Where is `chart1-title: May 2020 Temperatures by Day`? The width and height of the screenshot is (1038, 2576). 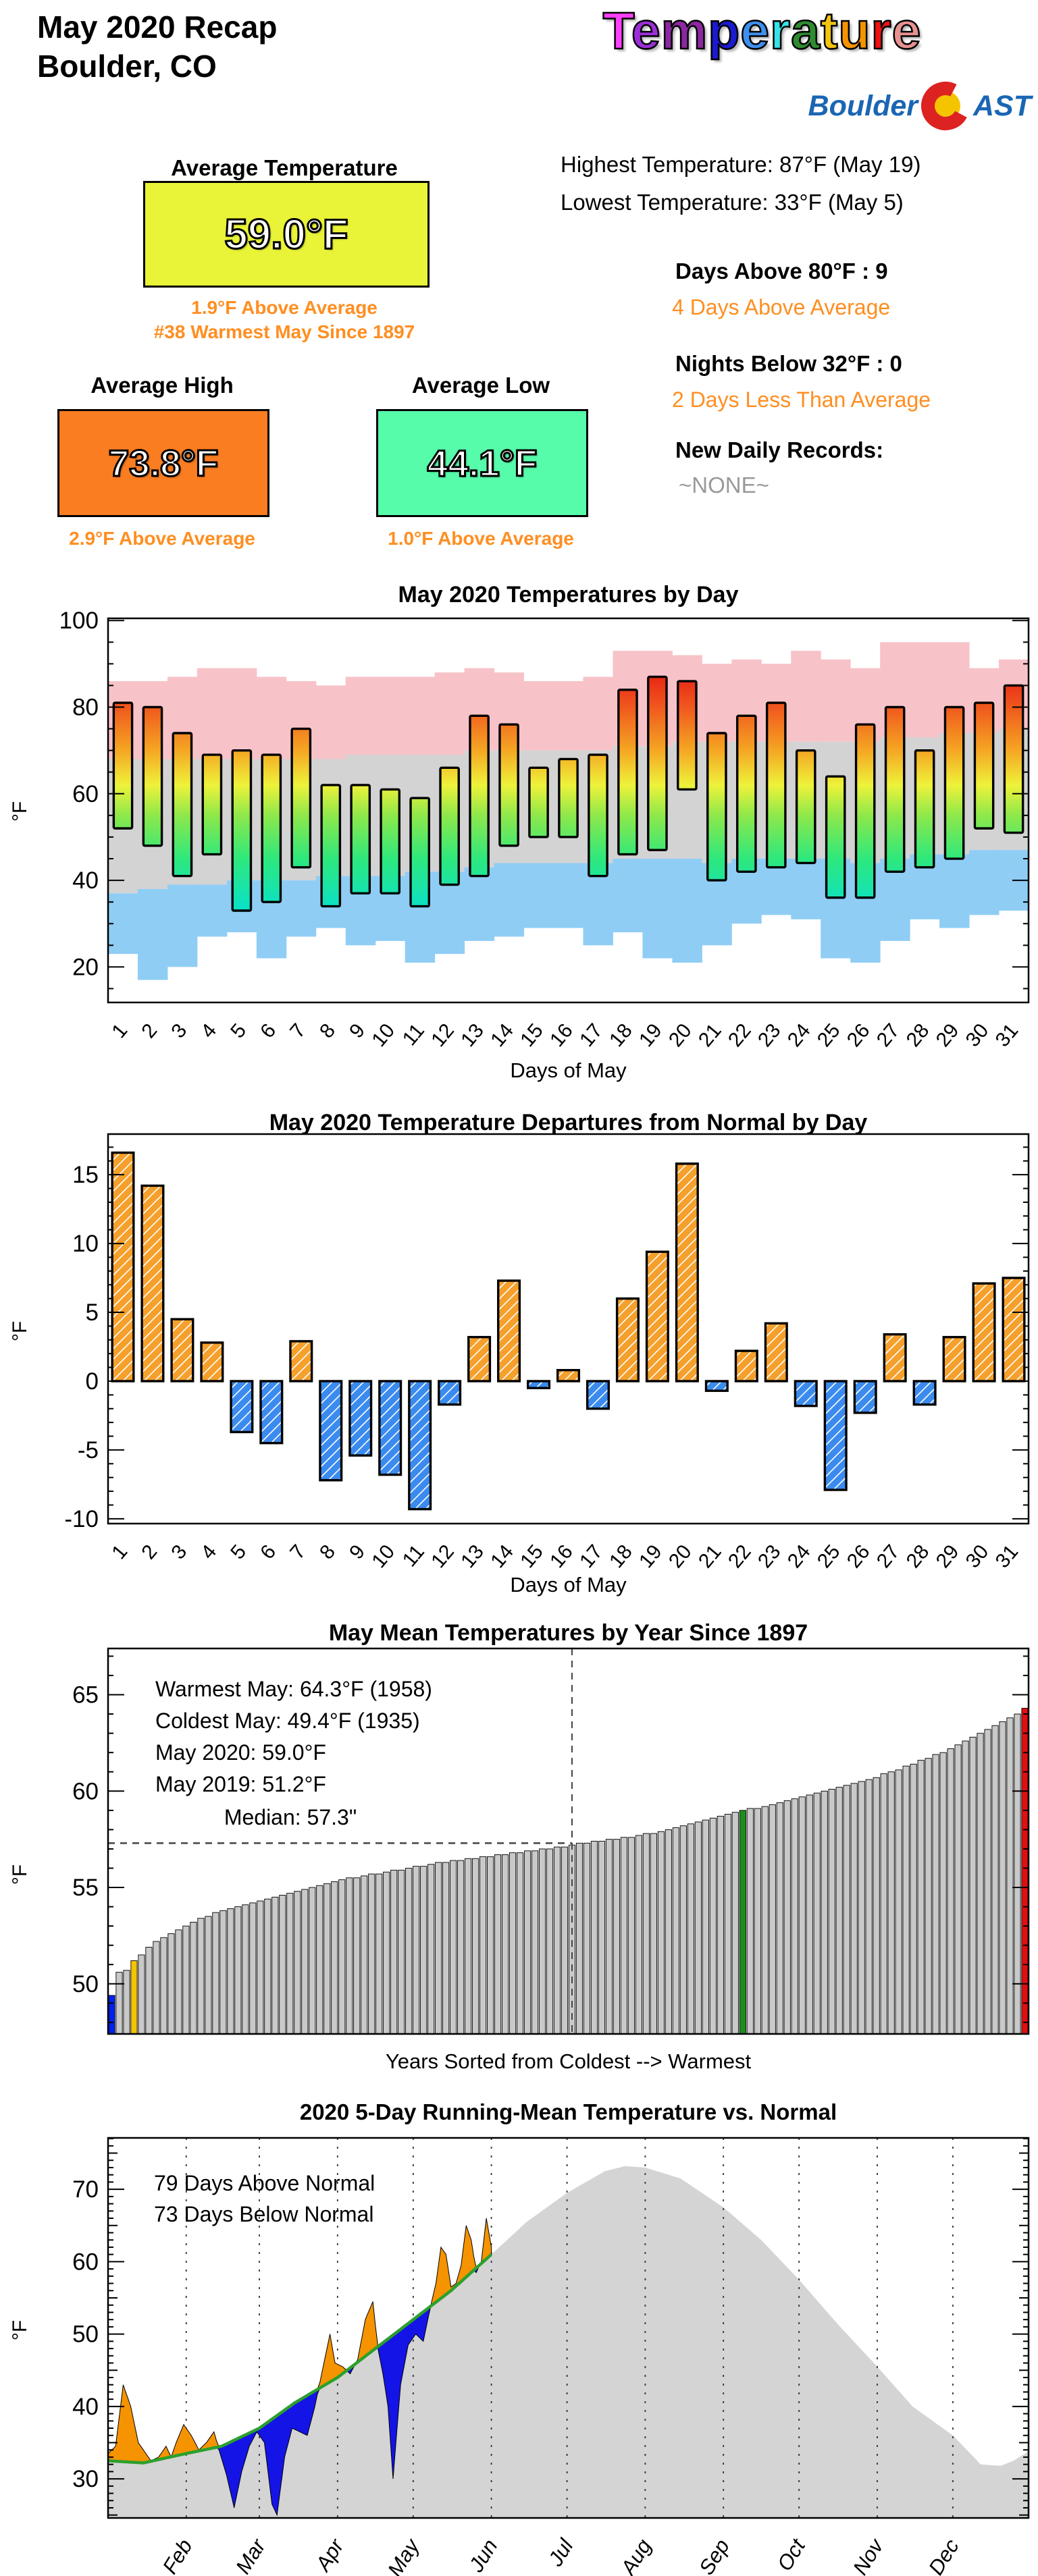 chart1-title: May 2020 Temperatures by Day is located at coordinates (569, 595).